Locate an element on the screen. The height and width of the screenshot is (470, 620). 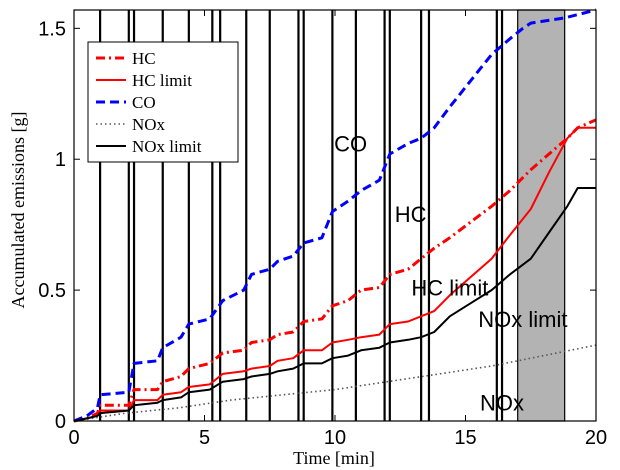
x-tick-label: 0 is located at coordinates (73, 438).